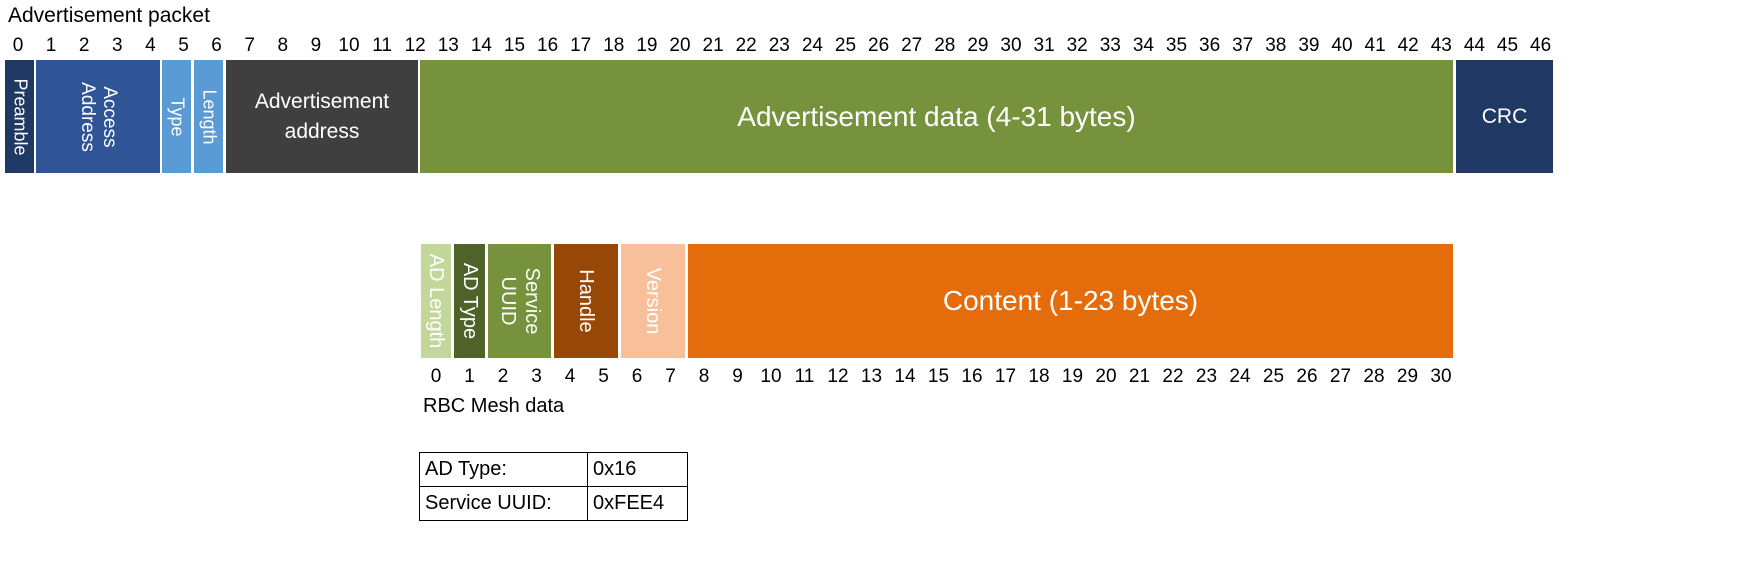  I want to click on packet-byte-number: 32, so click(1077, 45).